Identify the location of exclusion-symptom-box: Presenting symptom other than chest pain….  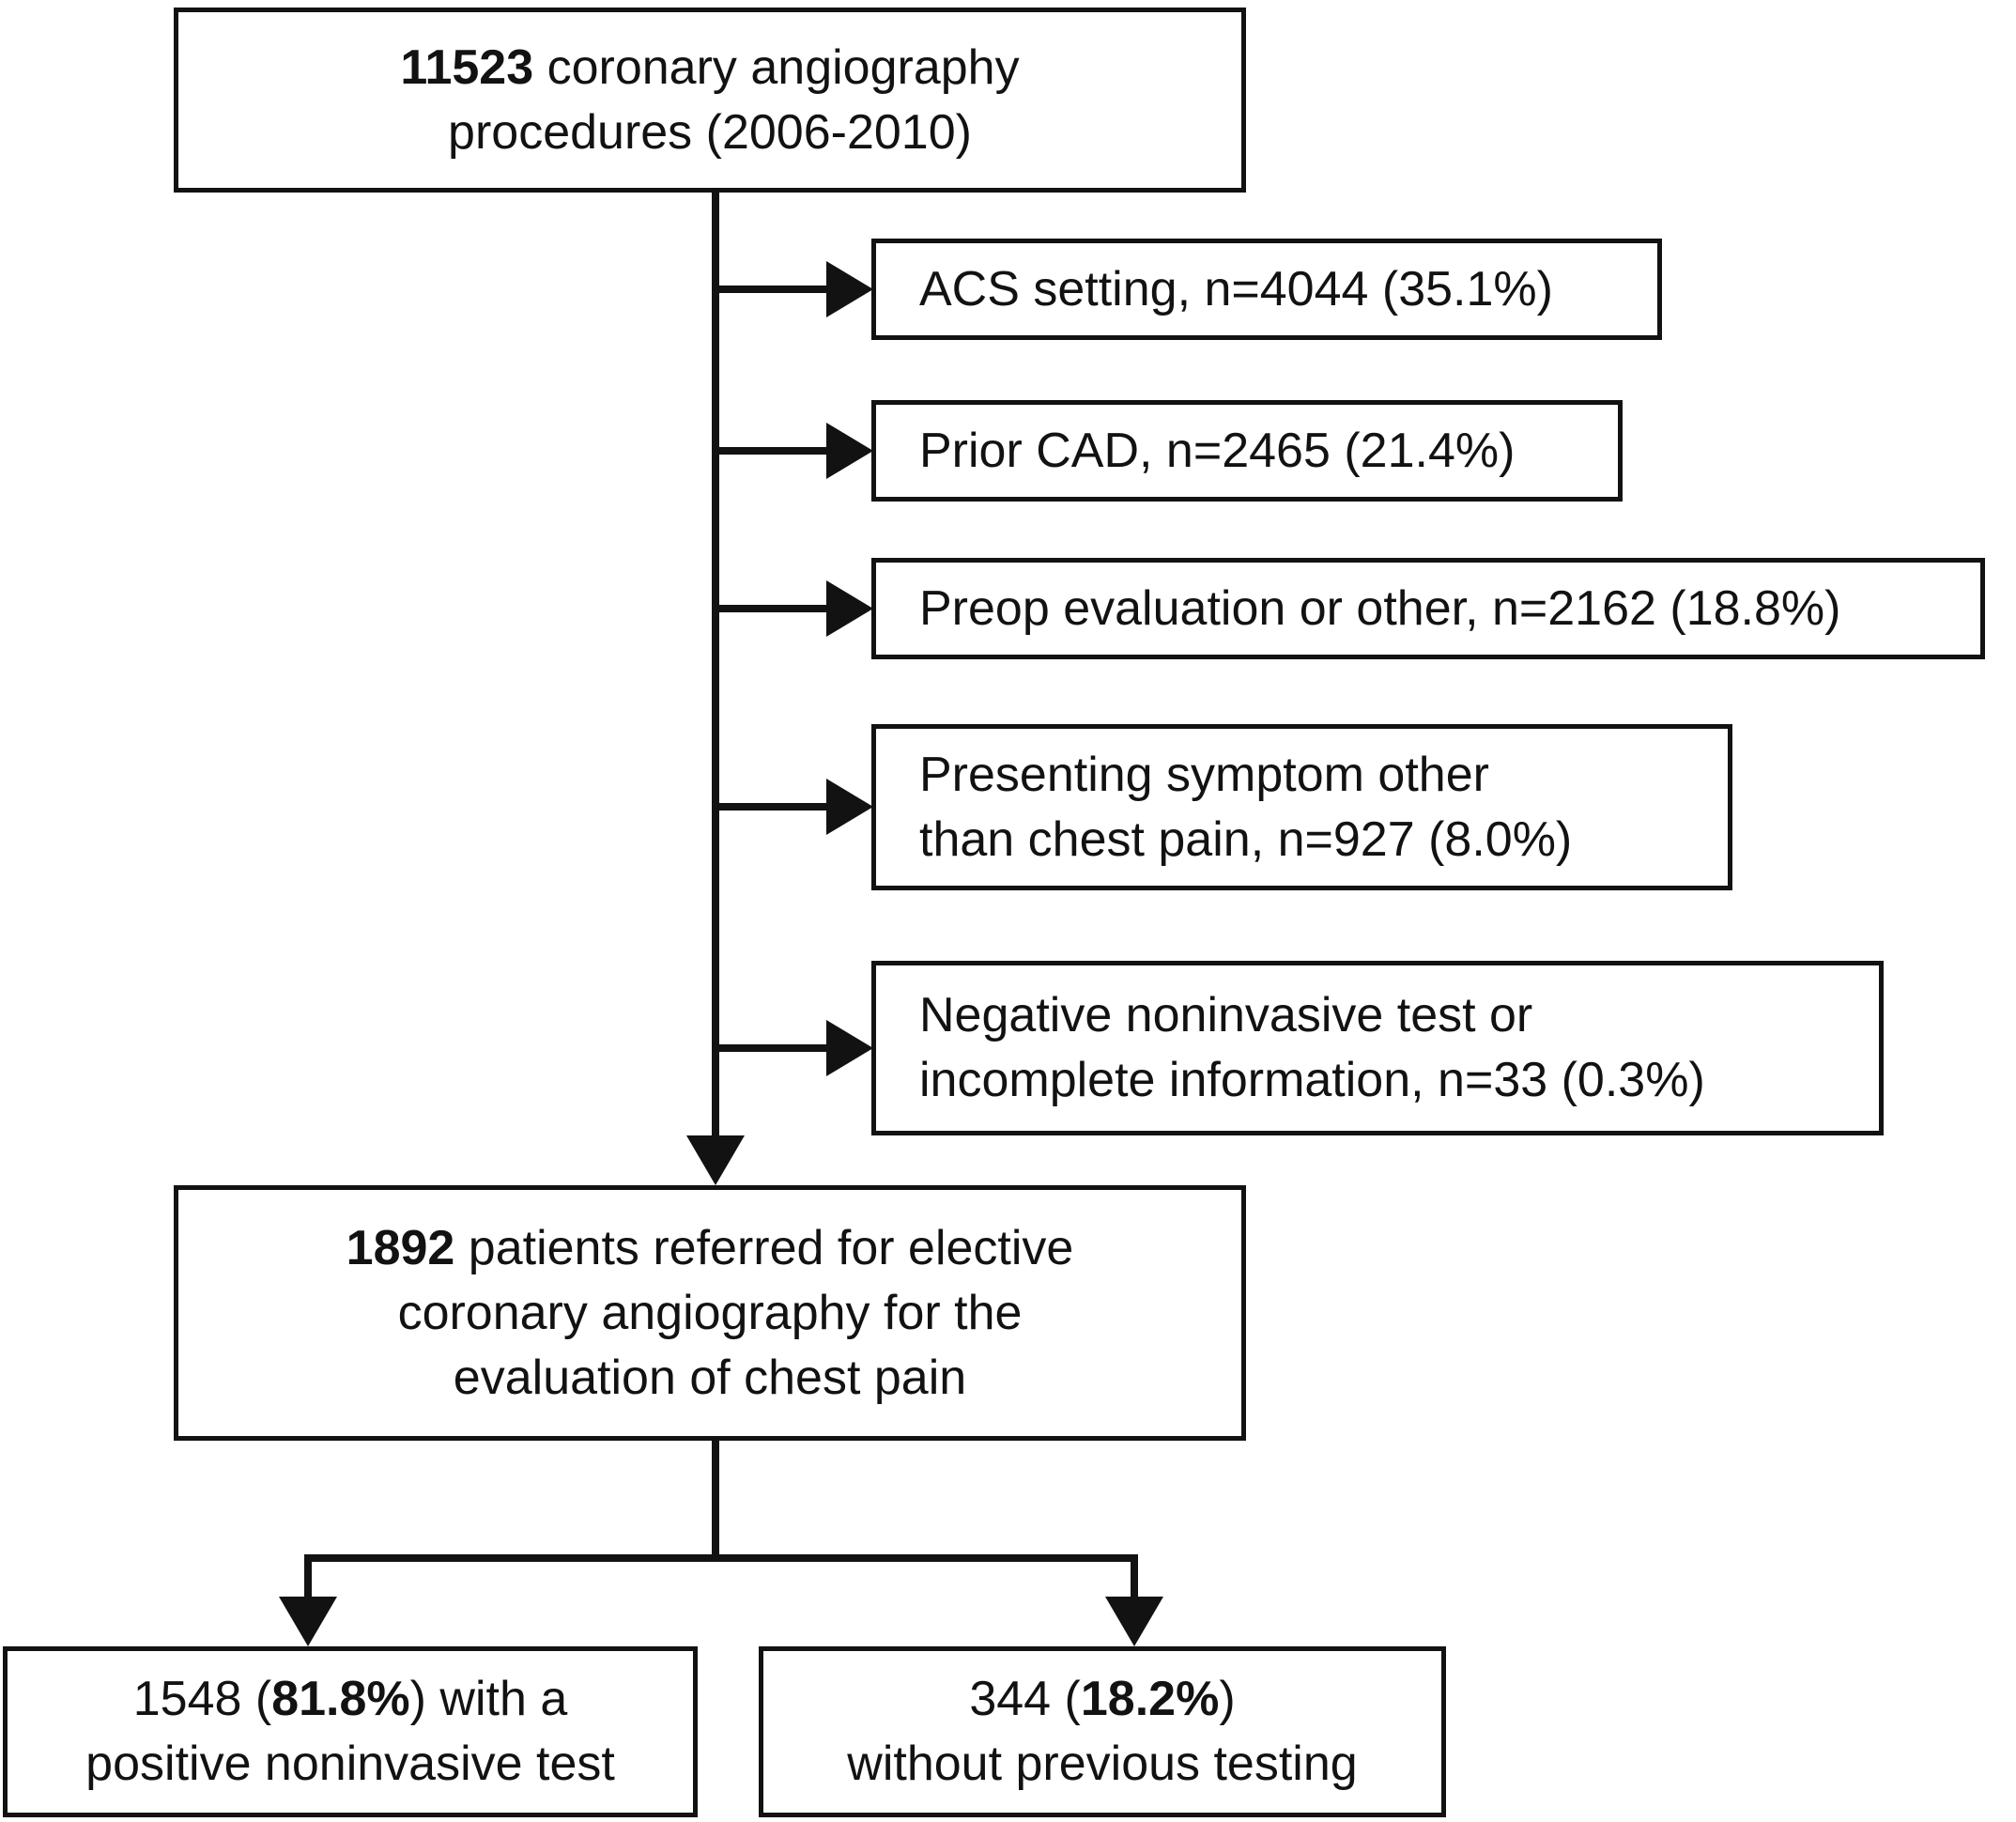
(1301, 807).